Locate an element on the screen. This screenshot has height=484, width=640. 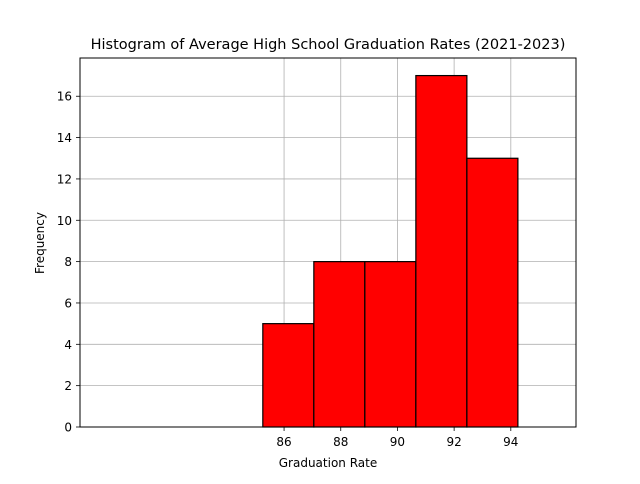
x-tick-label: 92 is located at coordinates (453, 442).